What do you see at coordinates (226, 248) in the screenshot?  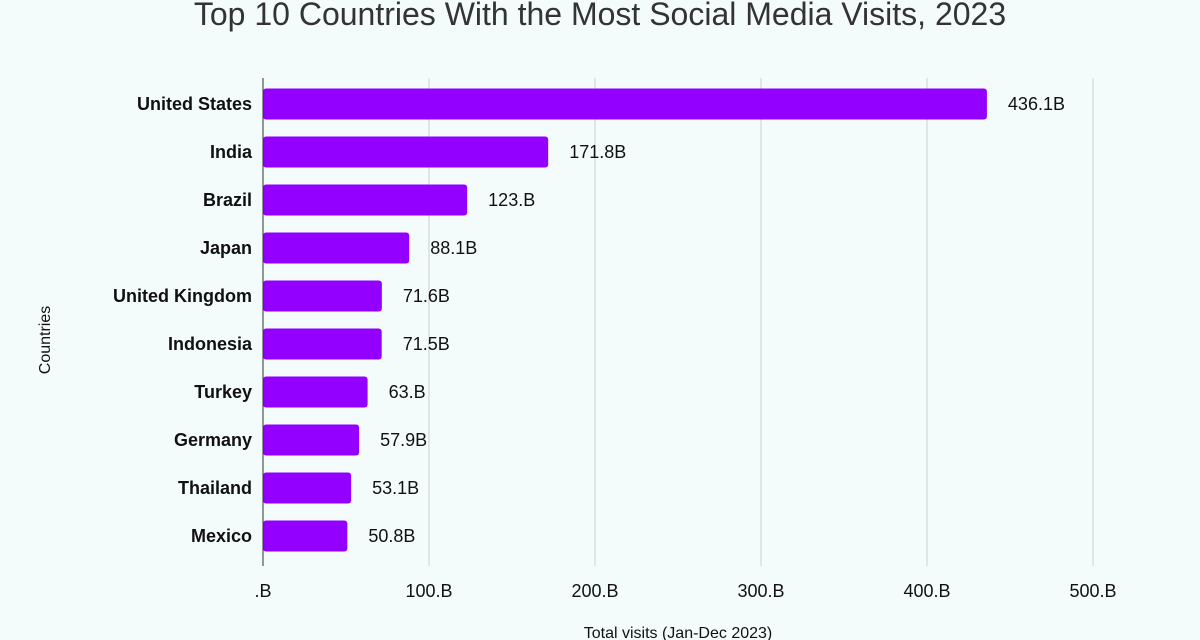 I see `category-label: Japan` at bounding box center [226, 248].